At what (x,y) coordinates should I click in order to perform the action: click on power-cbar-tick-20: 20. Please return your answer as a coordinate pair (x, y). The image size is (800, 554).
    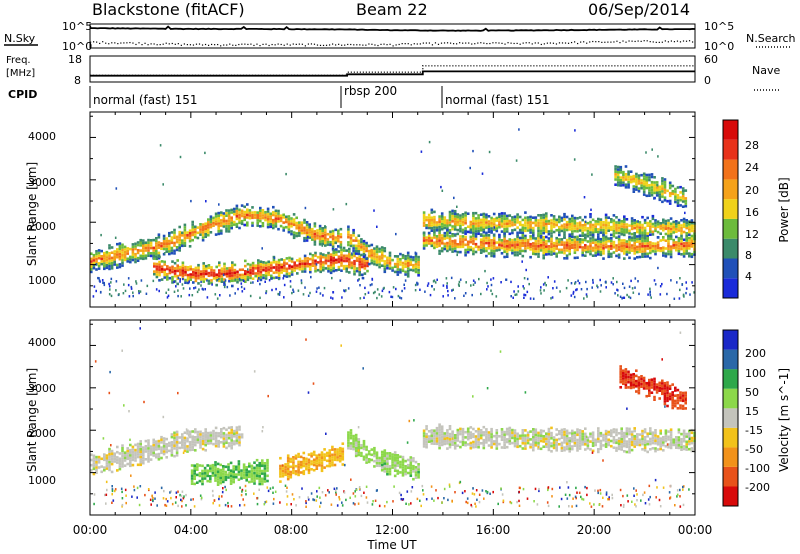
    Looking at the image, I should click on (752, 190).